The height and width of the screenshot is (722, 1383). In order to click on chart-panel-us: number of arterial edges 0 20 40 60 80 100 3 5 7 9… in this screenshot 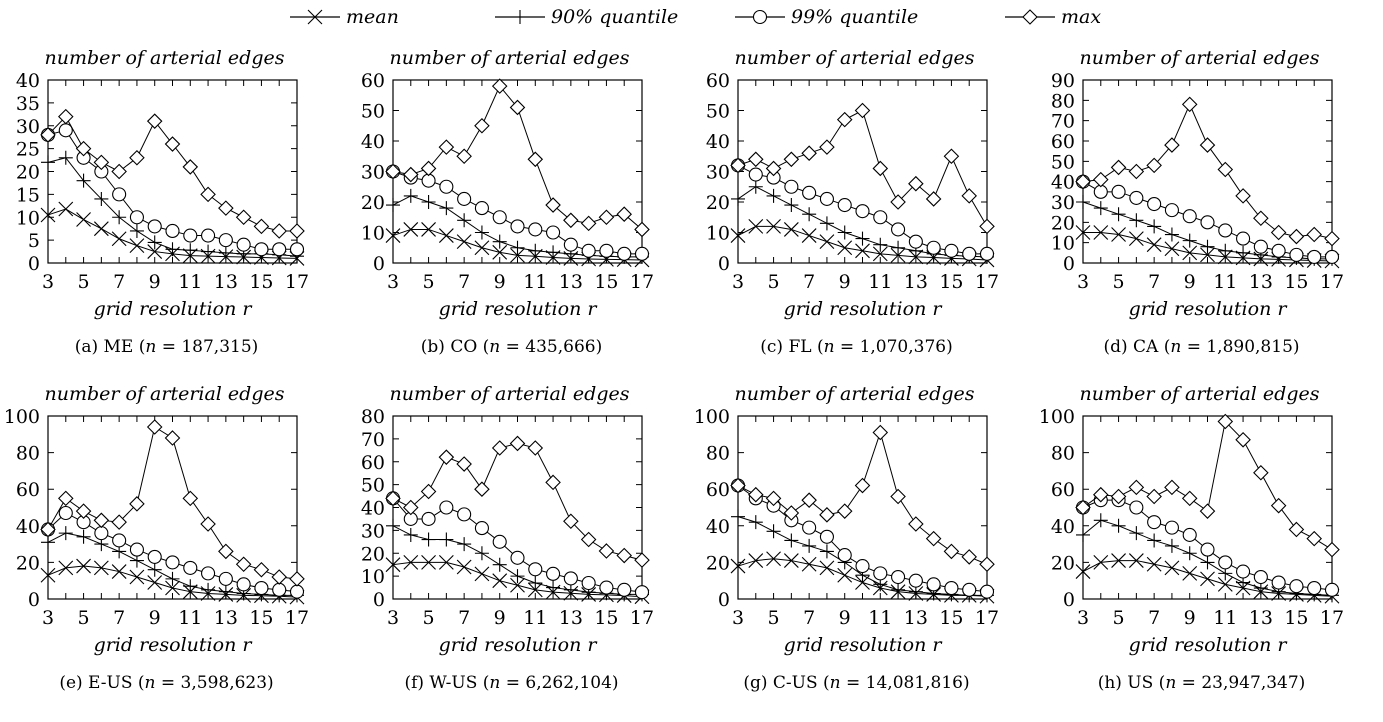, I will do `click(1207, 546)`.